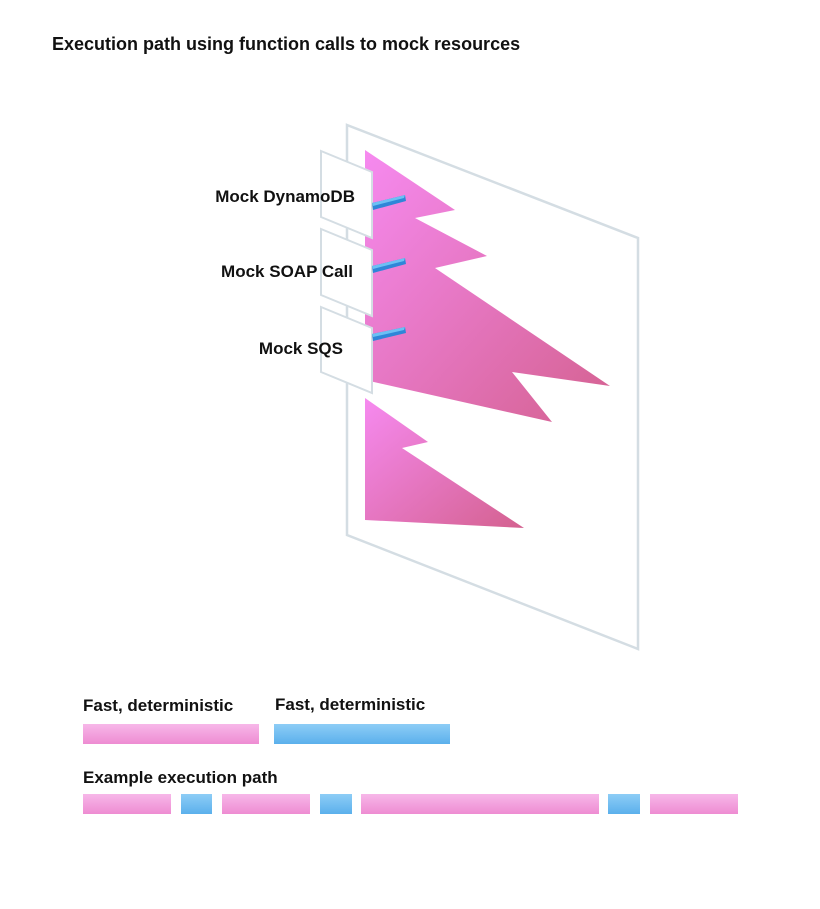  I want to click on legend-bar-blue, so click(362, 734).